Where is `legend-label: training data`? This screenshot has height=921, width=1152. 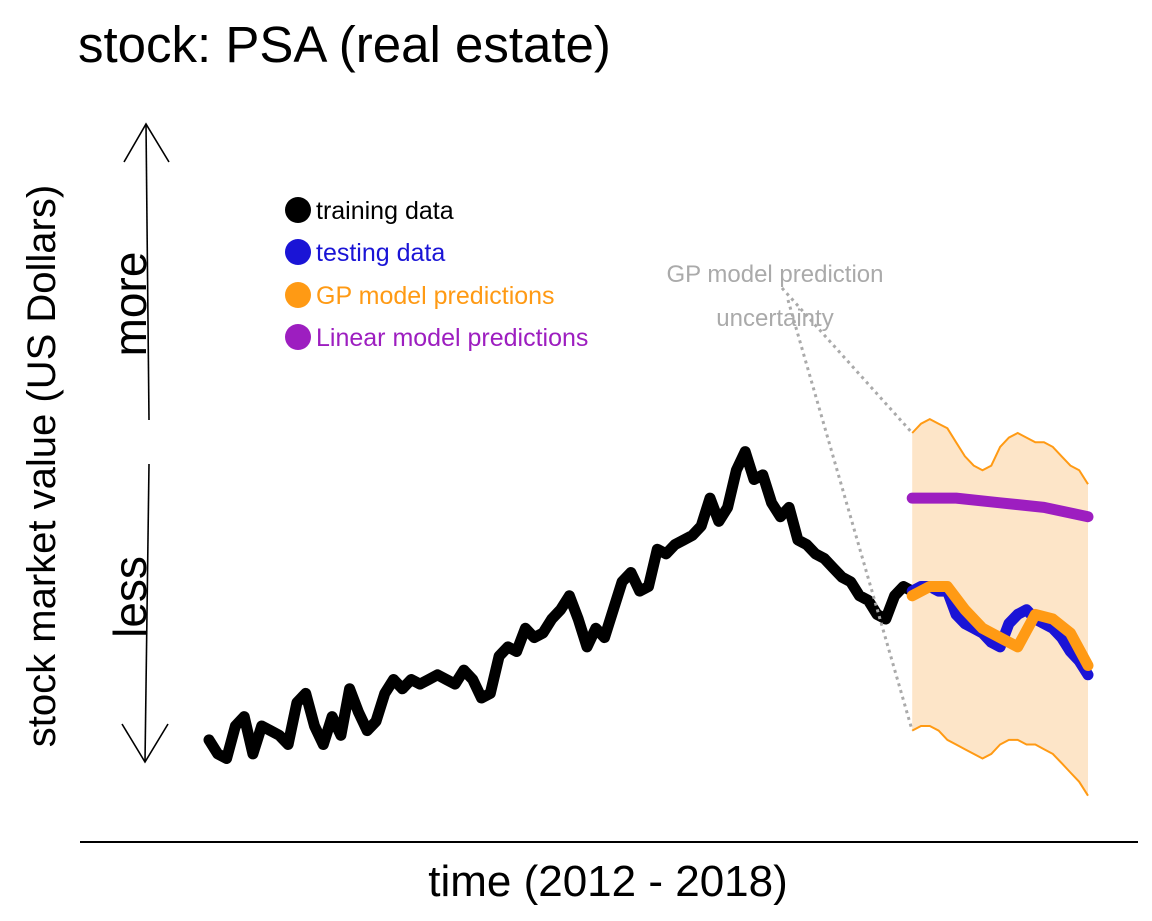
legend-label: training data is located at coordinates (385, 211).